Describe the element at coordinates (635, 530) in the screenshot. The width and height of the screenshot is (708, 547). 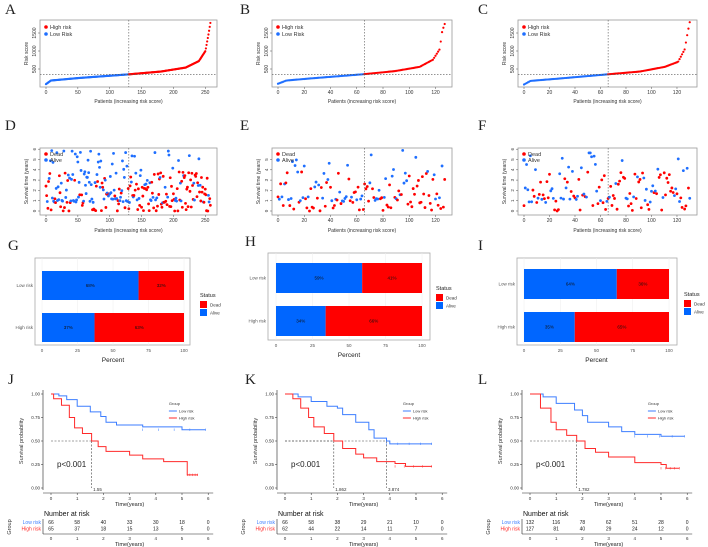
I see `risk-table-value: 24` at that location.